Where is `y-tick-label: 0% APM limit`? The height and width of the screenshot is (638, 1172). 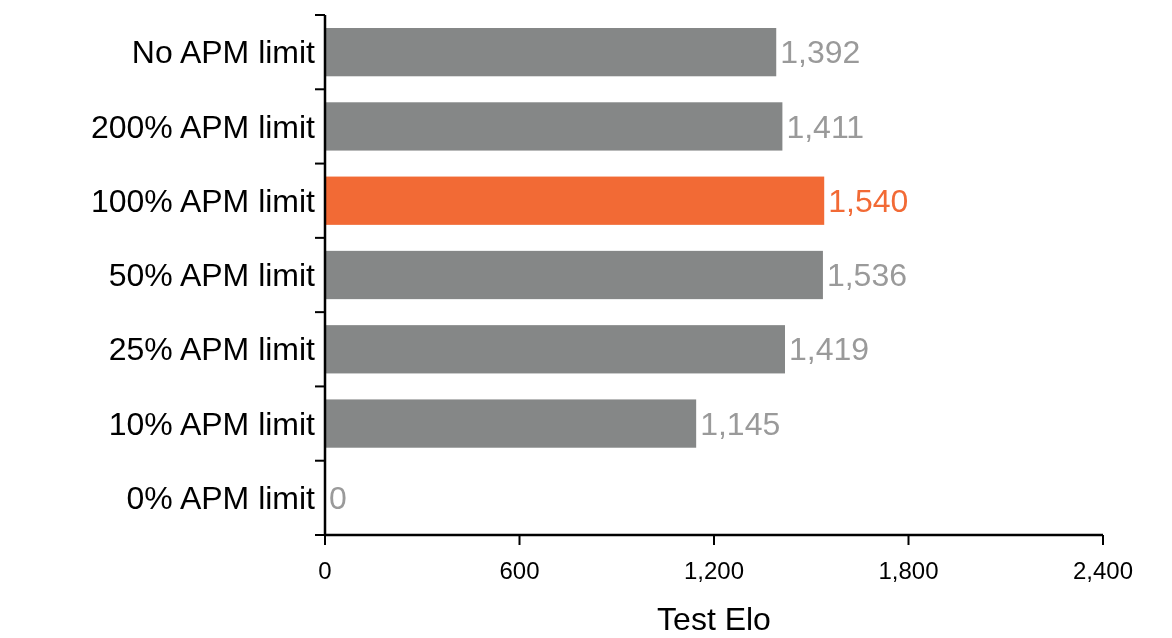
y-tick-label: 0% APM limit is located at coordinates (221, 498).